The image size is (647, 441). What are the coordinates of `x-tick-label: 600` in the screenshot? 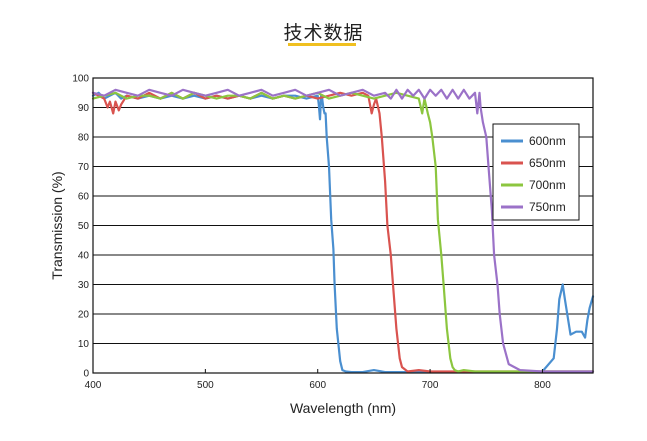 It's located at (317, 385).